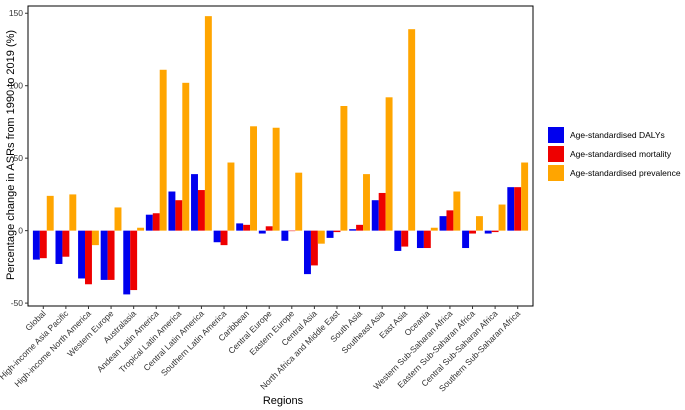 The width and height of the screenshot is (685, 410). I want to click on y-tick-label: 150, so click(16, 13).